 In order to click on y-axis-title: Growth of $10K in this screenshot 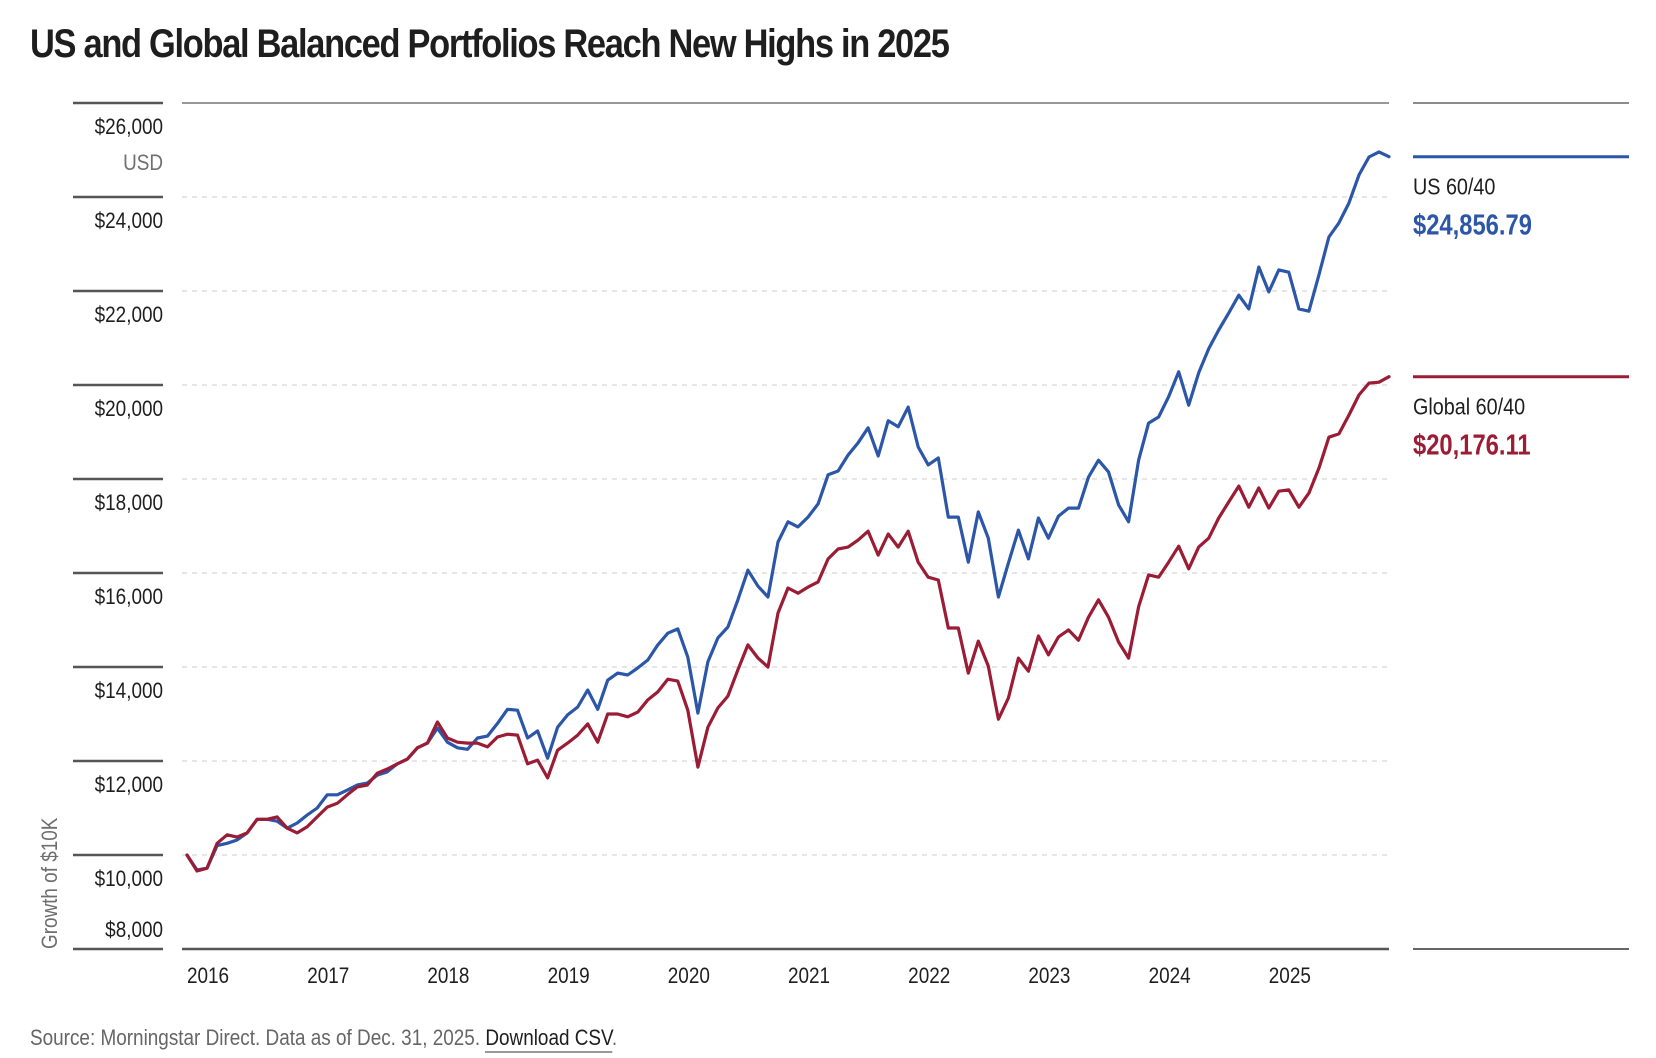, I will do `click(50, 883)`.